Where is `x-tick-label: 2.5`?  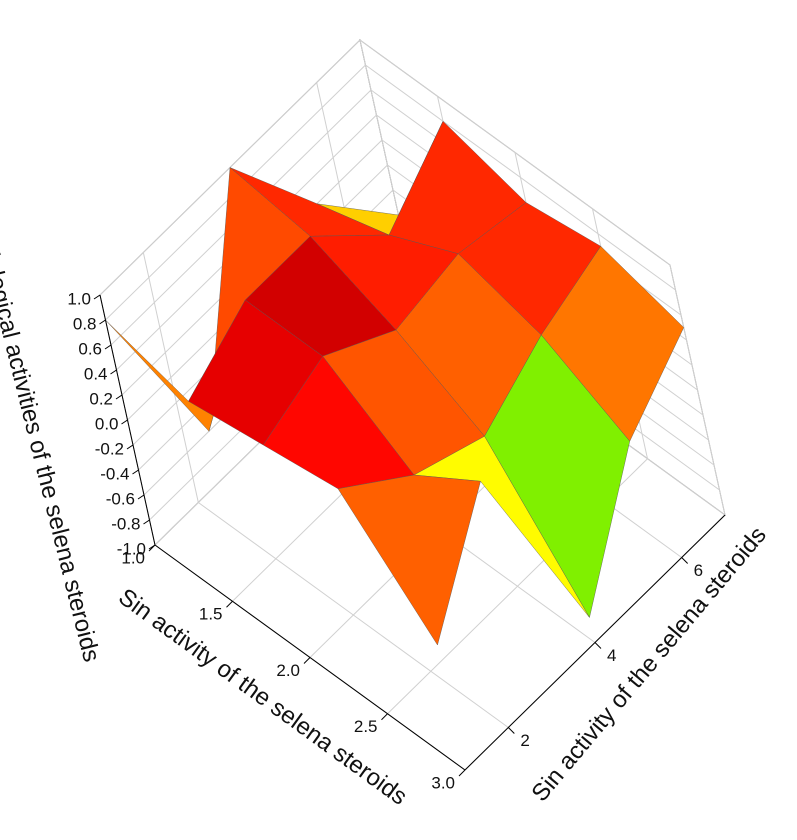
x-tick-label: 2.5 is located at coordinates (366, 726).